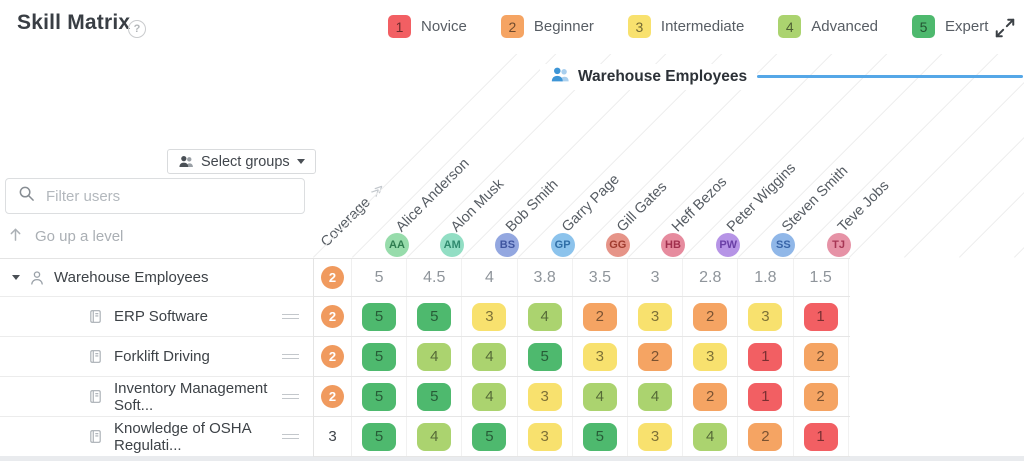 Image resolution: width=1024 pixels, height=461 pixels. Describe the element at coordinates (156, 278) in the screenshot. I see `sidebar-group-row: Warehouse Employees` at that location.